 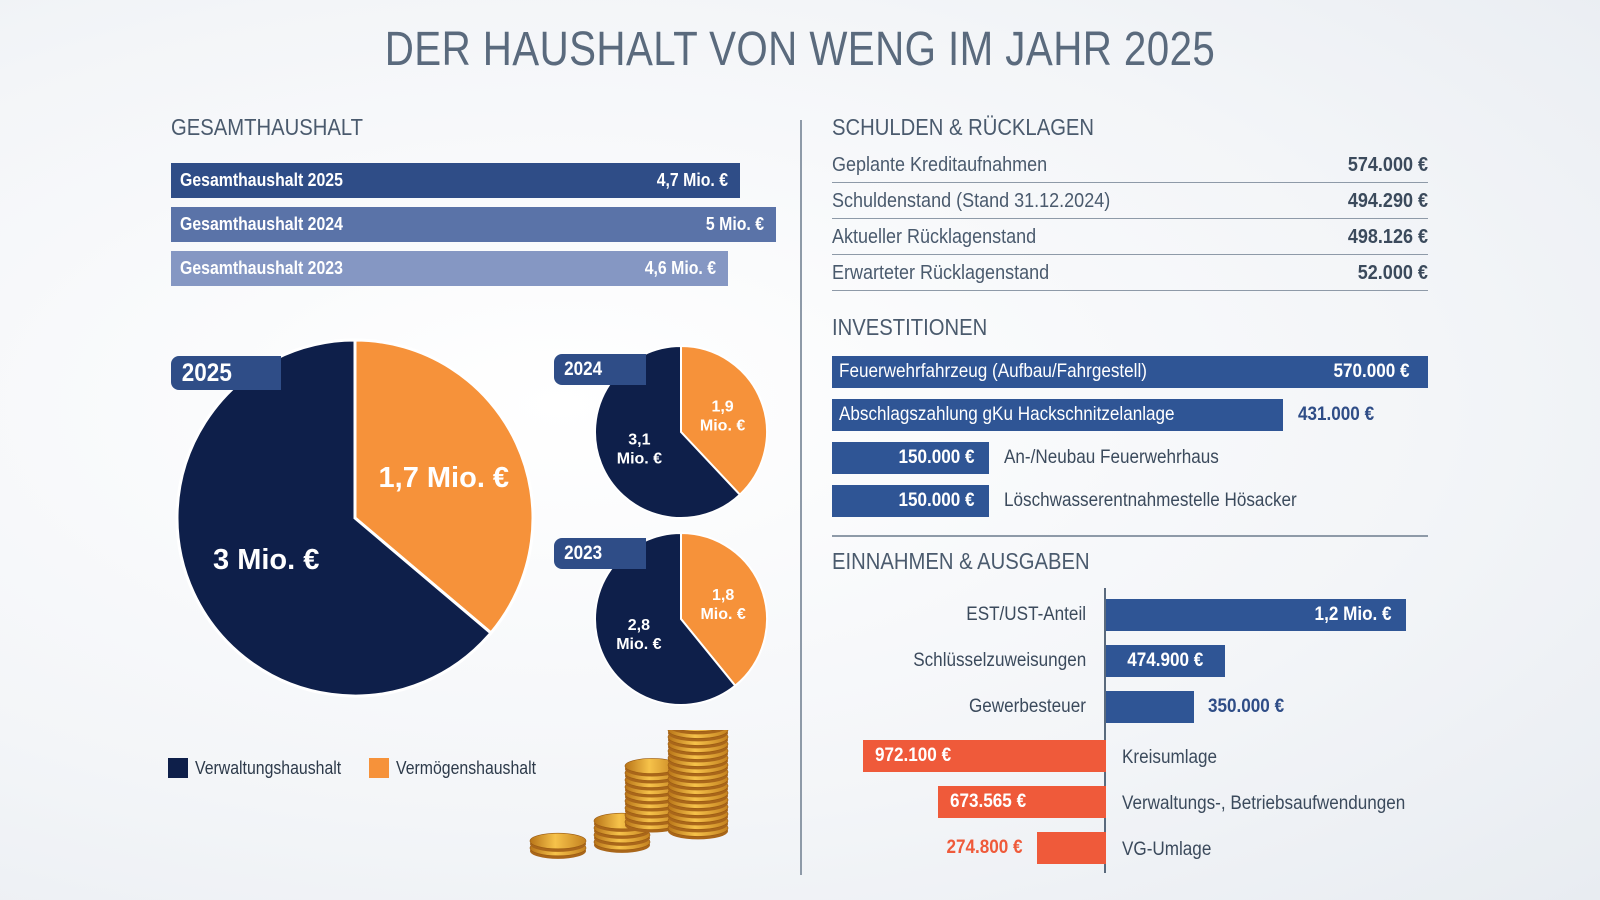 What do you see at coordinates (1105, 730) in the screenshot?
I see `einnahmen-axis` at bounding box center [1105, 730].